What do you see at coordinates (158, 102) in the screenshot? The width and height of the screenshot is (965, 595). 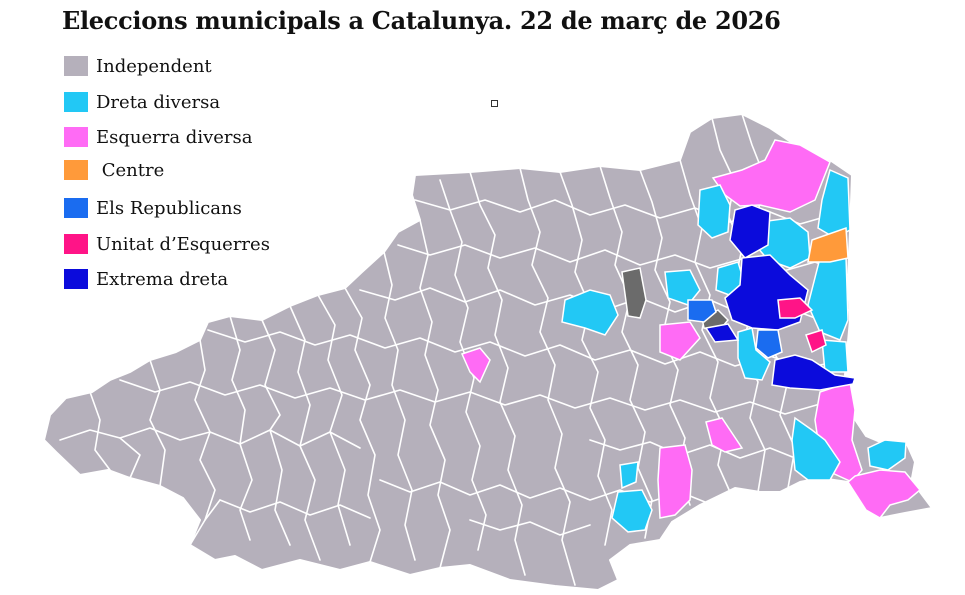 I see `legend-label: Dreta diversa` at bounding box center [158, 102].